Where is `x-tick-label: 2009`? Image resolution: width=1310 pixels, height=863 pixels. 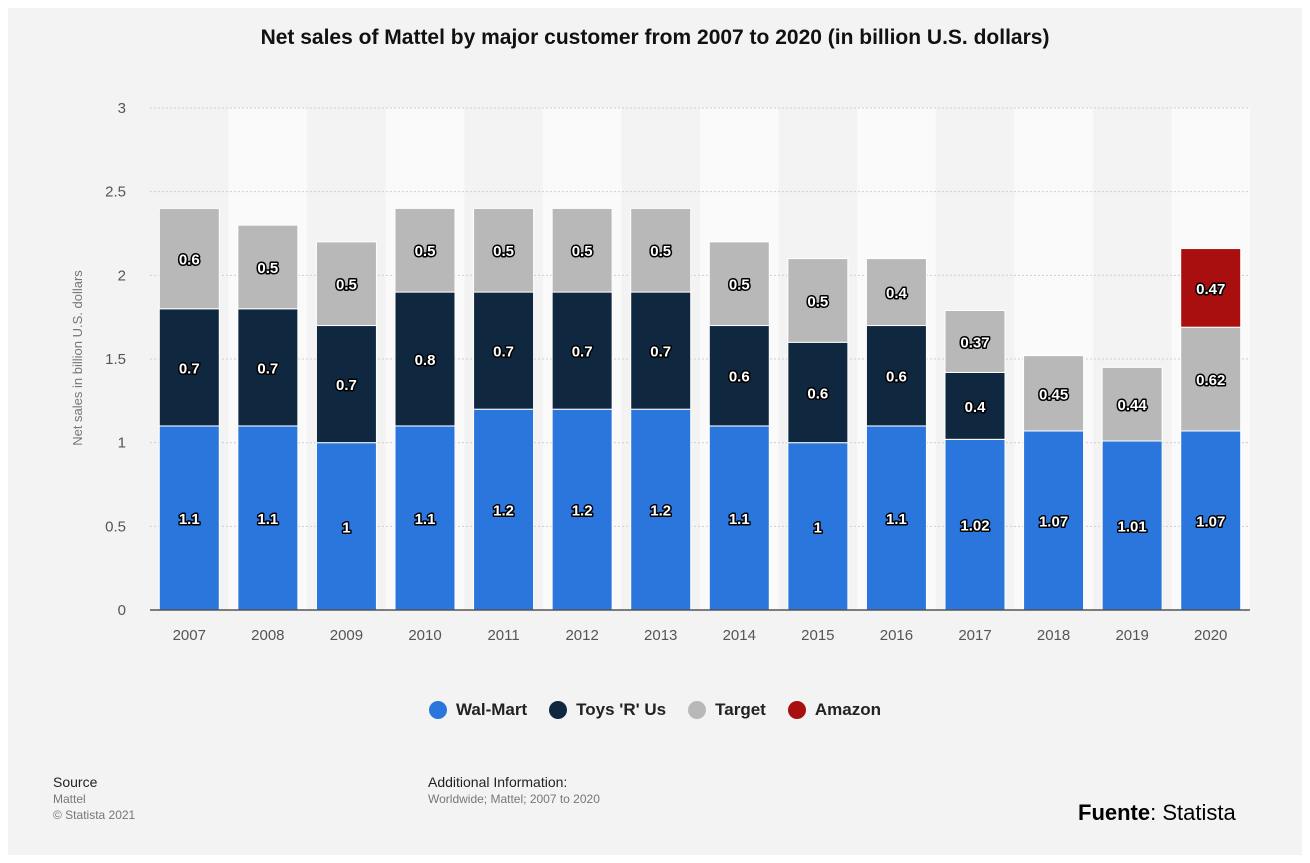
x-tick-label: 2009 is located at coordinates (346, 635).